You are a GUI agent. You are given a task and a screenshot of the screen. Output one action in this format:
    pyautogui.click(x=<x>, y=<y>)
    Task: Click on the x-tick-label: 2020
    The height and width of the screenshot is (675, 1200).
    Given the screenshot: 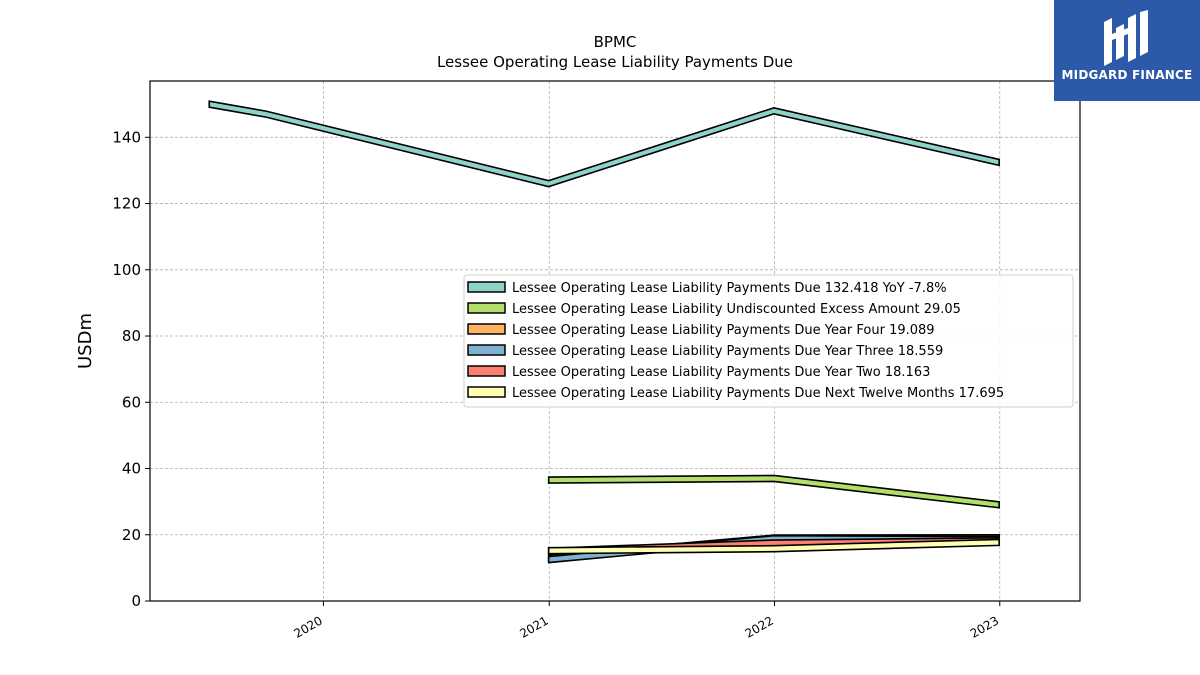 What is the action you would take?
    pyautogui.click(x=307, y=626)
    